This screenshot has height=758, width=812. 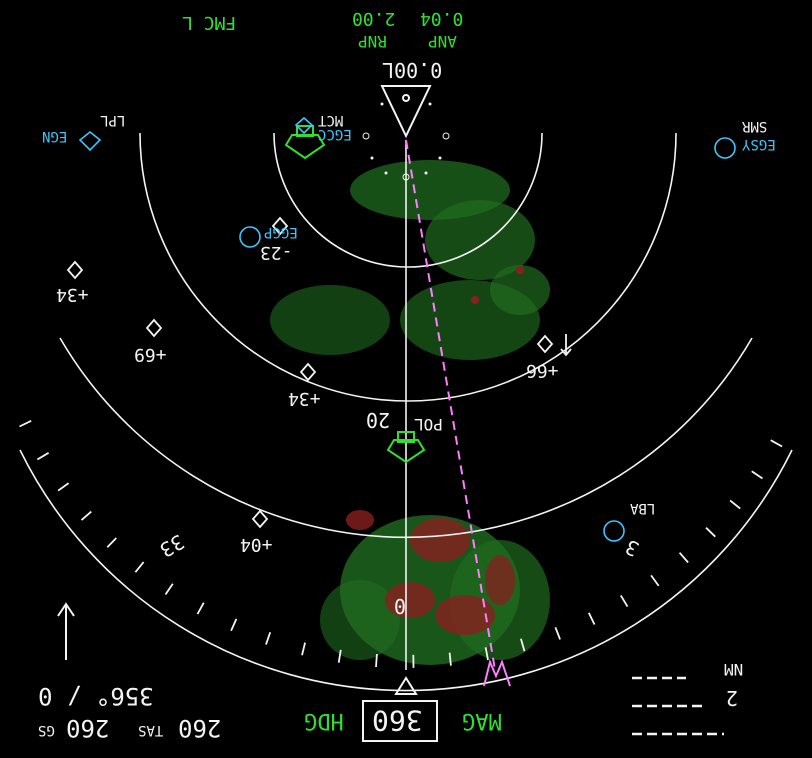 I want to click on heading-box, so click(x=400, y=721).